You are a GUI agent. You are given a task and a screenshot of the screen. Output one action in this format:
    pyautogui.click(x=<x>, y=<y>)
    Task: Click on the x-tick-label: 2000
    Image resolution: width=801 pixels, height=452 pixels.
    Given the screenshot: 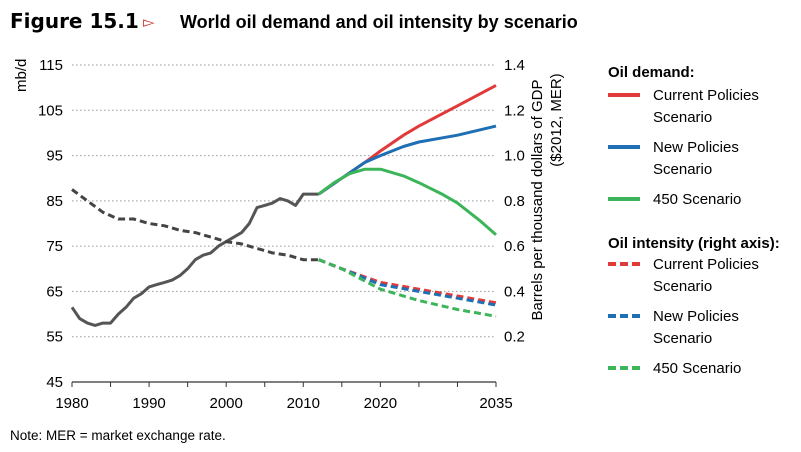 What is the action you would take?
    pyautogui.click(x=225, y=403)
    